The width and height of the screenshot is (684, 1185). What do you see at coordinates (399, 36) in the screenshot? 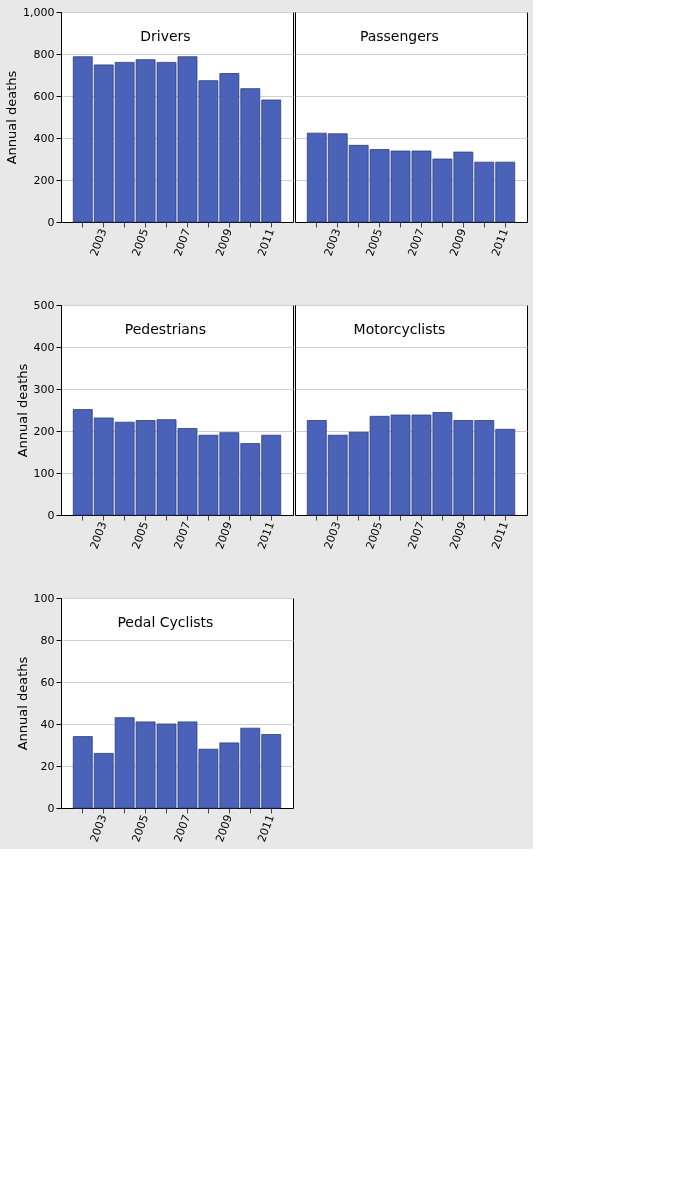
I see `text: Passengers` at bounding box center [399, 36].